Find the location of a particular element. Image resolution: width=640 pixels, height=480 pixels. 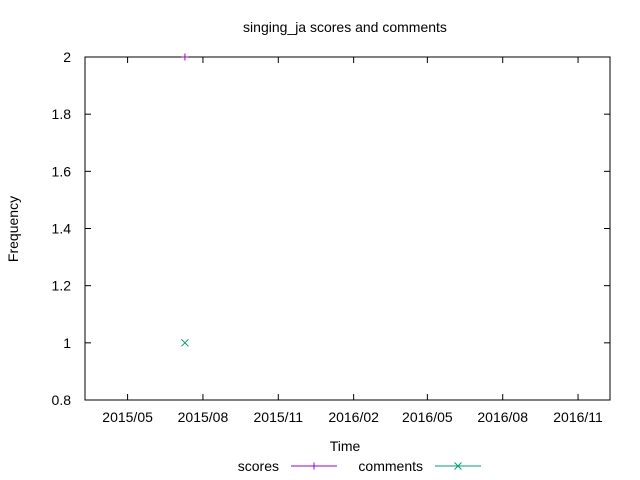

y-tick-label: 2 is located at coordinates (67, 57).